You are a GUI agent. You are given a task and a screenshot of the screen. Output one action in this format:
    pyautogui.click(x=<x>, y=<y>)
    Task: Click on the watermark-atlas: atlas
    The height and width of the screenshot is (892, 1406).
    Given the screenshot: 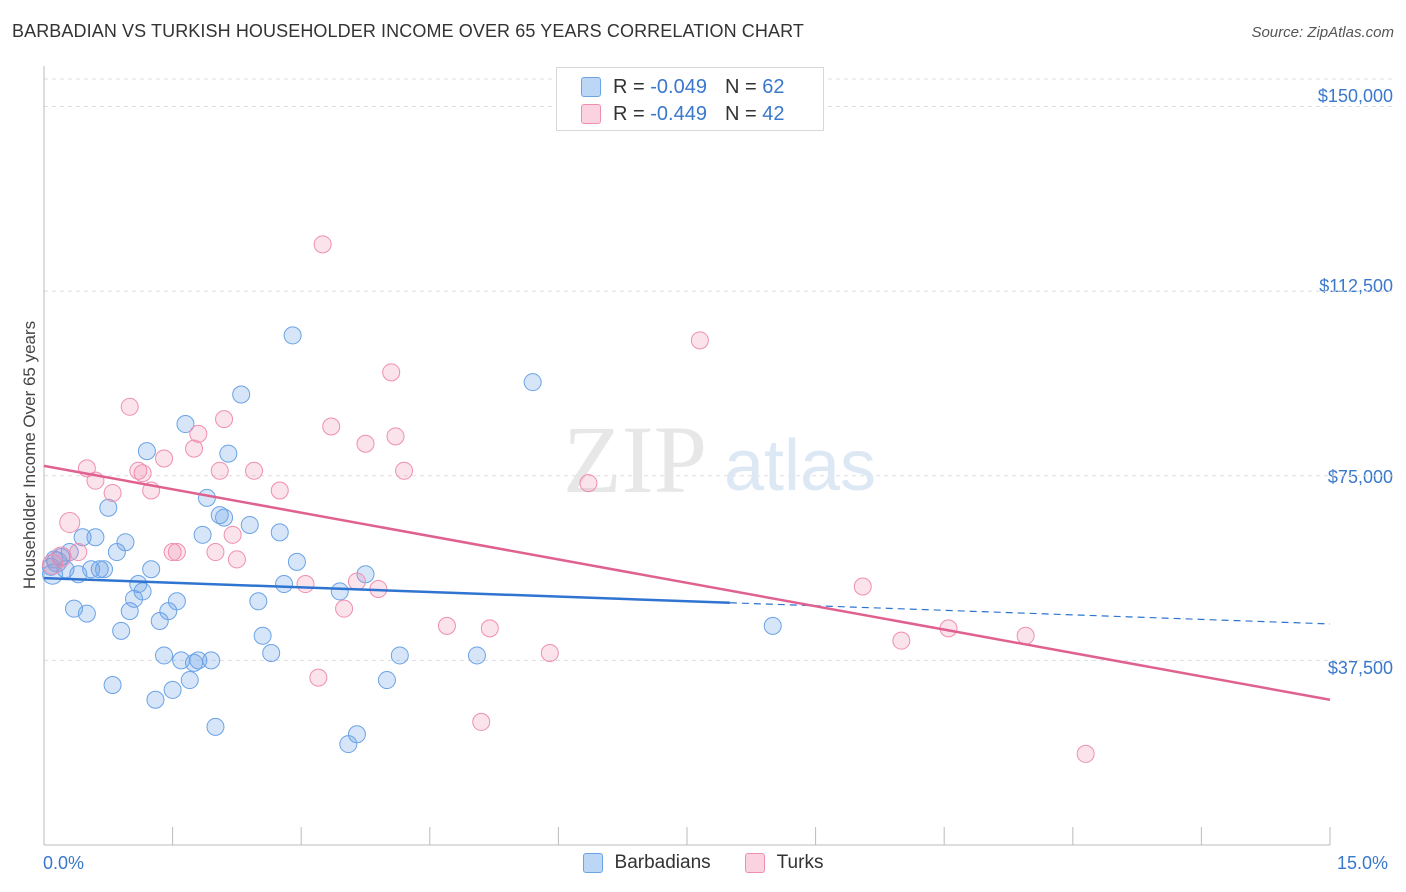 What is the action you would take?
    pyautogui.click(x=800, y=466)
    